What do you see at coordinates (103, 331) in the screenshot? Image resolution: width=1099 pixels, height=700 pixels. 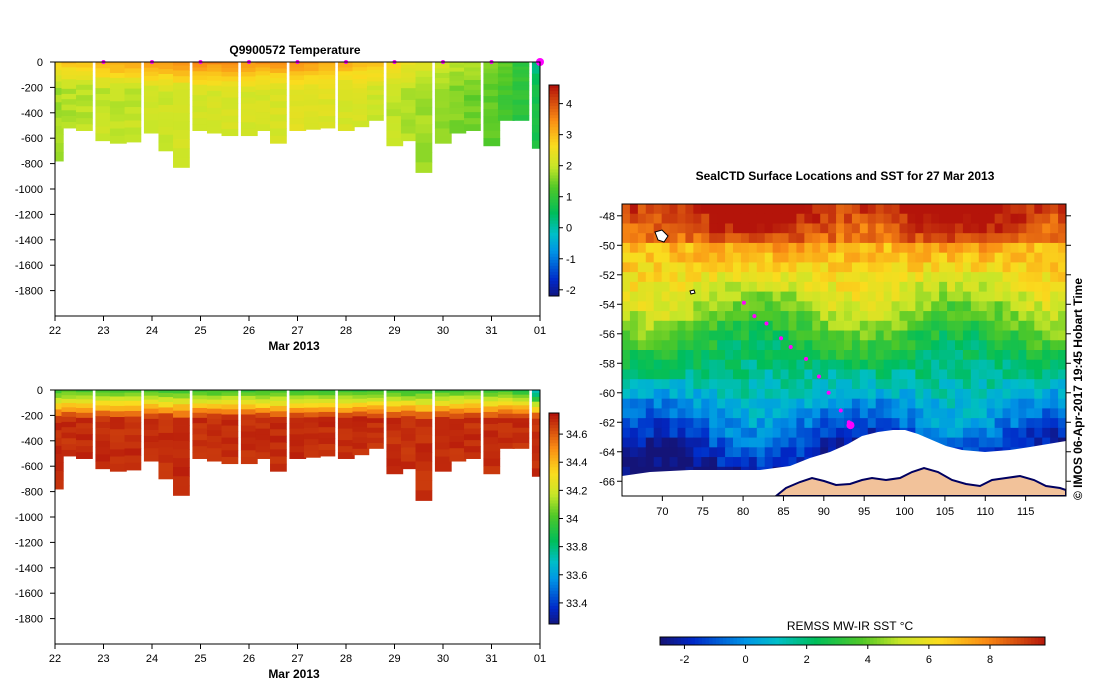 I see `x-tick-label: 23` at bounding box center [103, 331].